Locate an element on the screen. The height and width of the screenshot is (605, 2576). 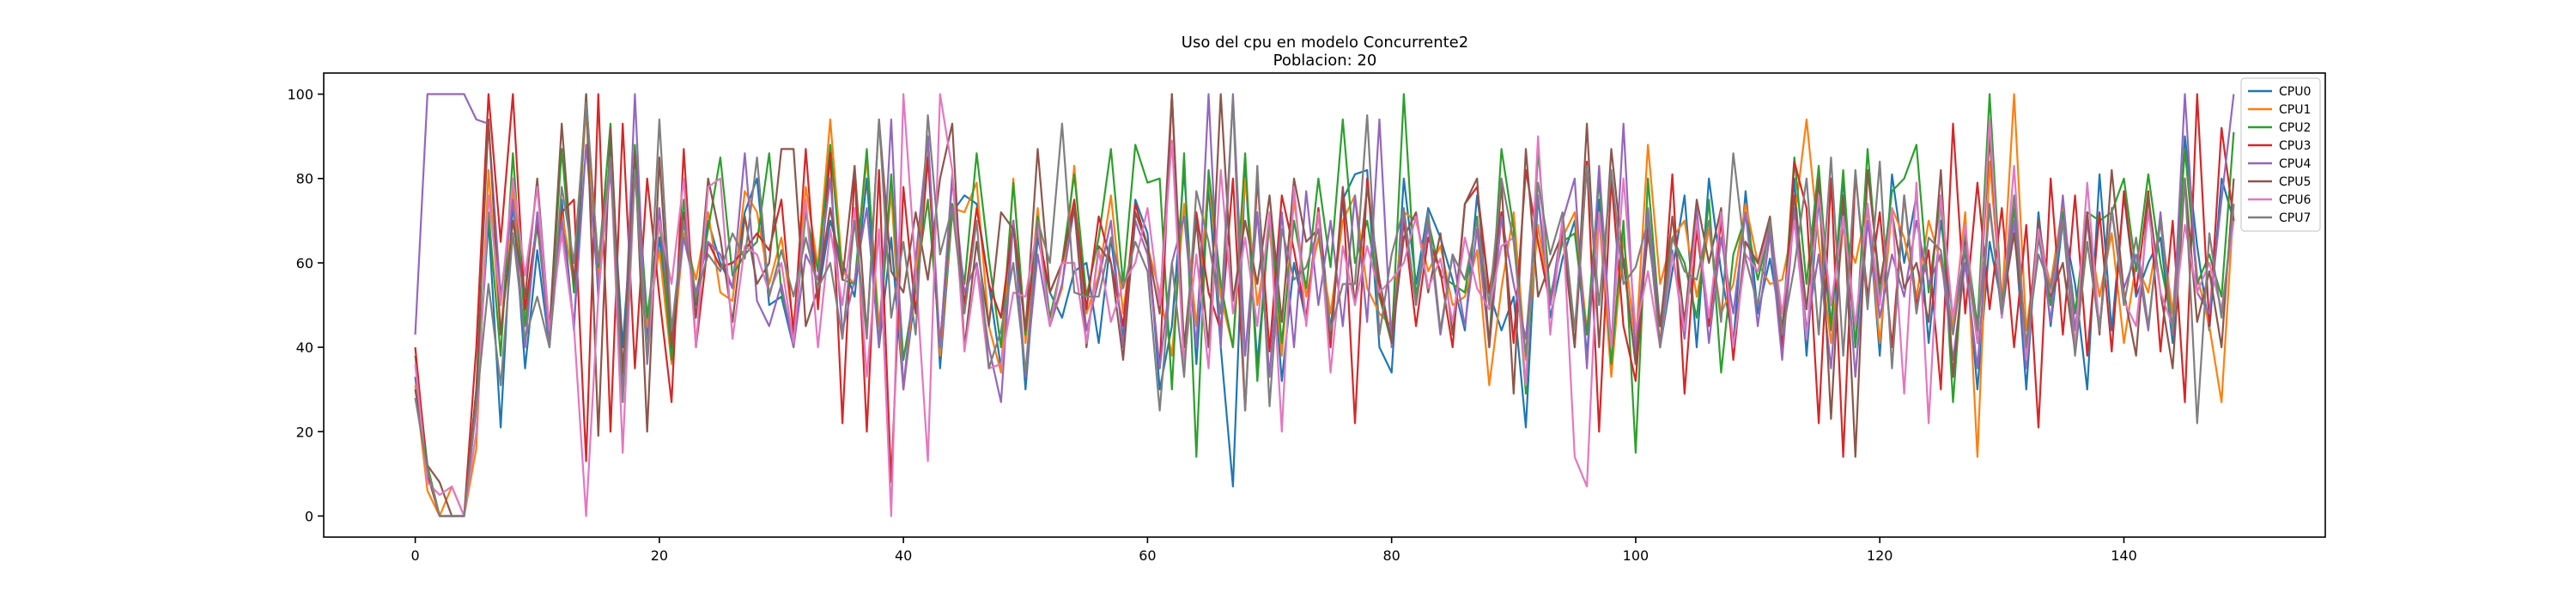
chart-subtitle: Poblacion: 20 is located at coordinates (1325, 61).